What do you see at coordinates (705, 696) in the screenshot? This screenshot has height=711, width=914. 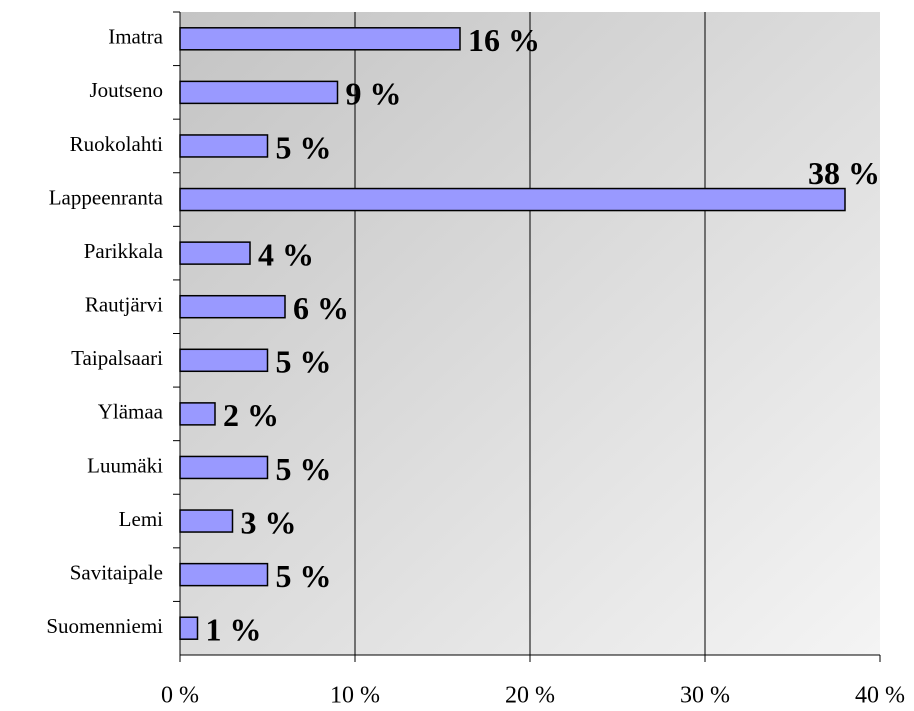 I see `x-tick-label: 30 %` at bounding box center [705, 696].